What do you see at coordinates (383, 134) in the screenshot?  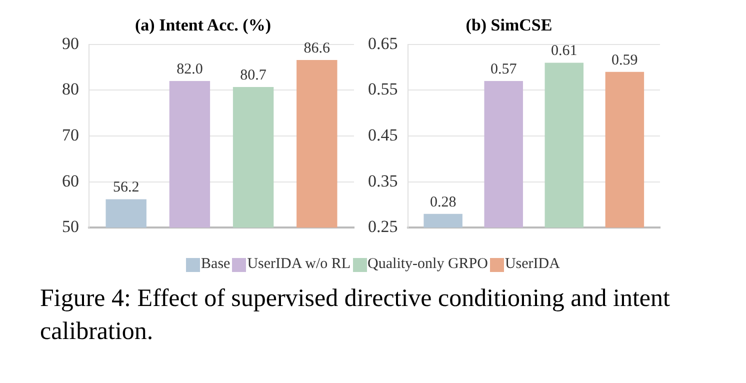 I see `y-tick-label: 0.45` at bounding box center [383, 134].